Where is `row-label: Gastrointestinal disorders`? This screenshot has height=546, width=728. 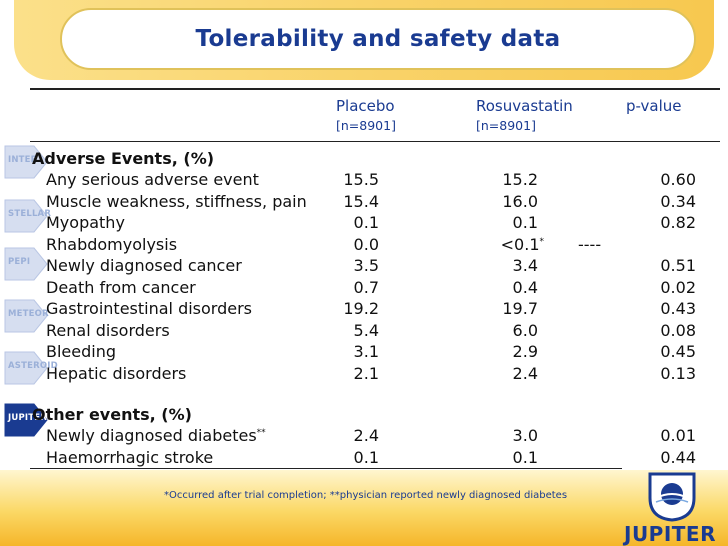 row-label: Gastrointestinal disorders is located at coordinates (149, 308).